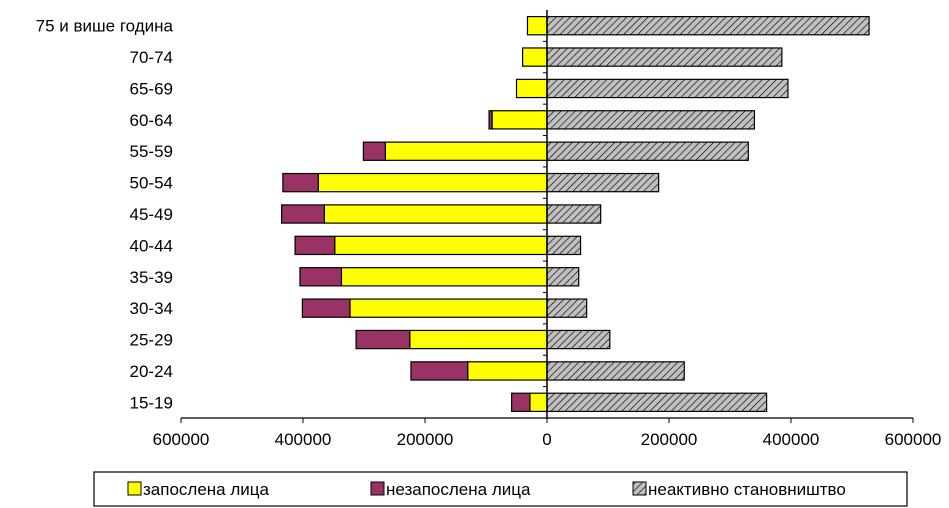  What do you see at coordinates (708, 25) in the screenshot?
I see `bar-неактивно-становништво-75-и-више-година` at bounding box center [708, 25].